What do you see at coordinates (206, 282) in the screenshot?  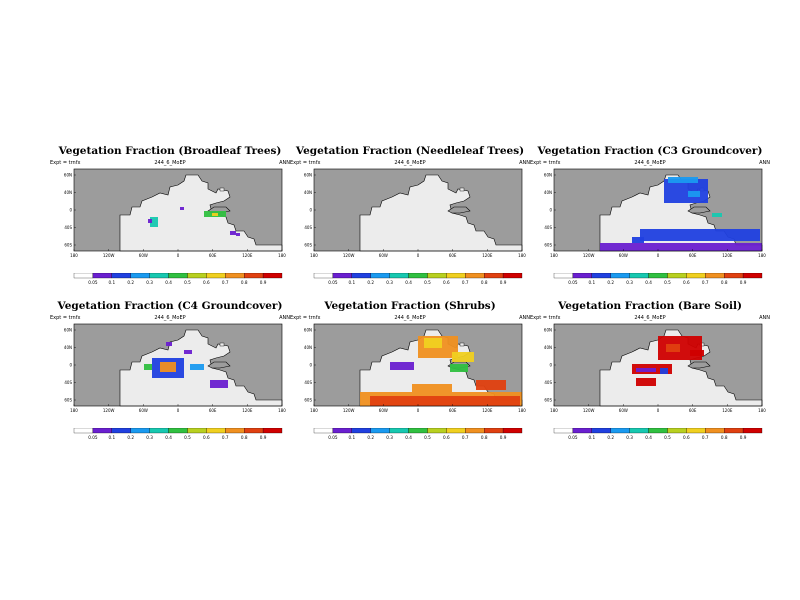 I see `colorbar-tick-label: 0.6` at bounding box center [206, 282].